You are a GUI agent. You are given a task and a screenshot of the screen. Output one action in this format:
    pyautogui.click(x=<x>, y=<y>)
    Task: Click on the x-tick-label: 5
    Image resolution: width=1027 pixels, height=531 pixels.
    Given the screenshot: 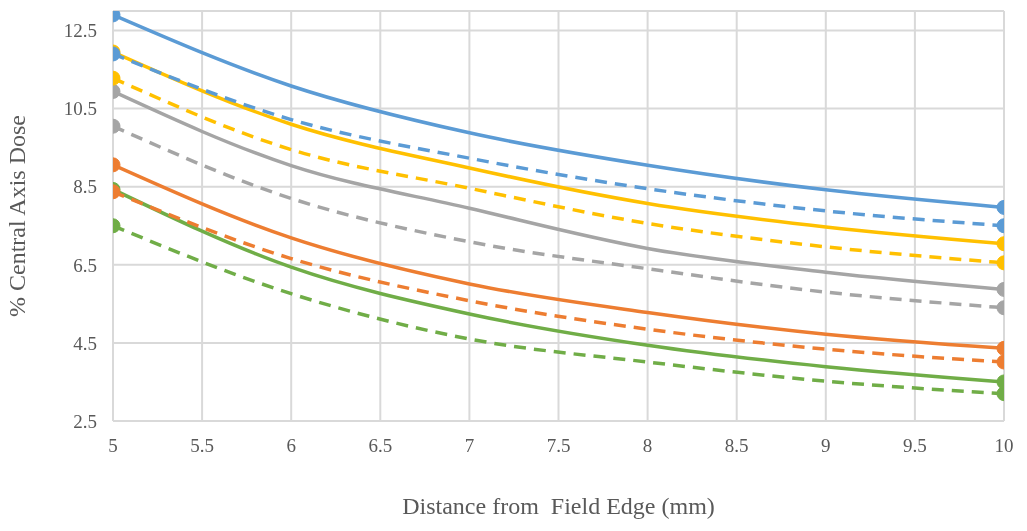 What is the action you would take?
    pyautogui.click(x=113, y=446)
    